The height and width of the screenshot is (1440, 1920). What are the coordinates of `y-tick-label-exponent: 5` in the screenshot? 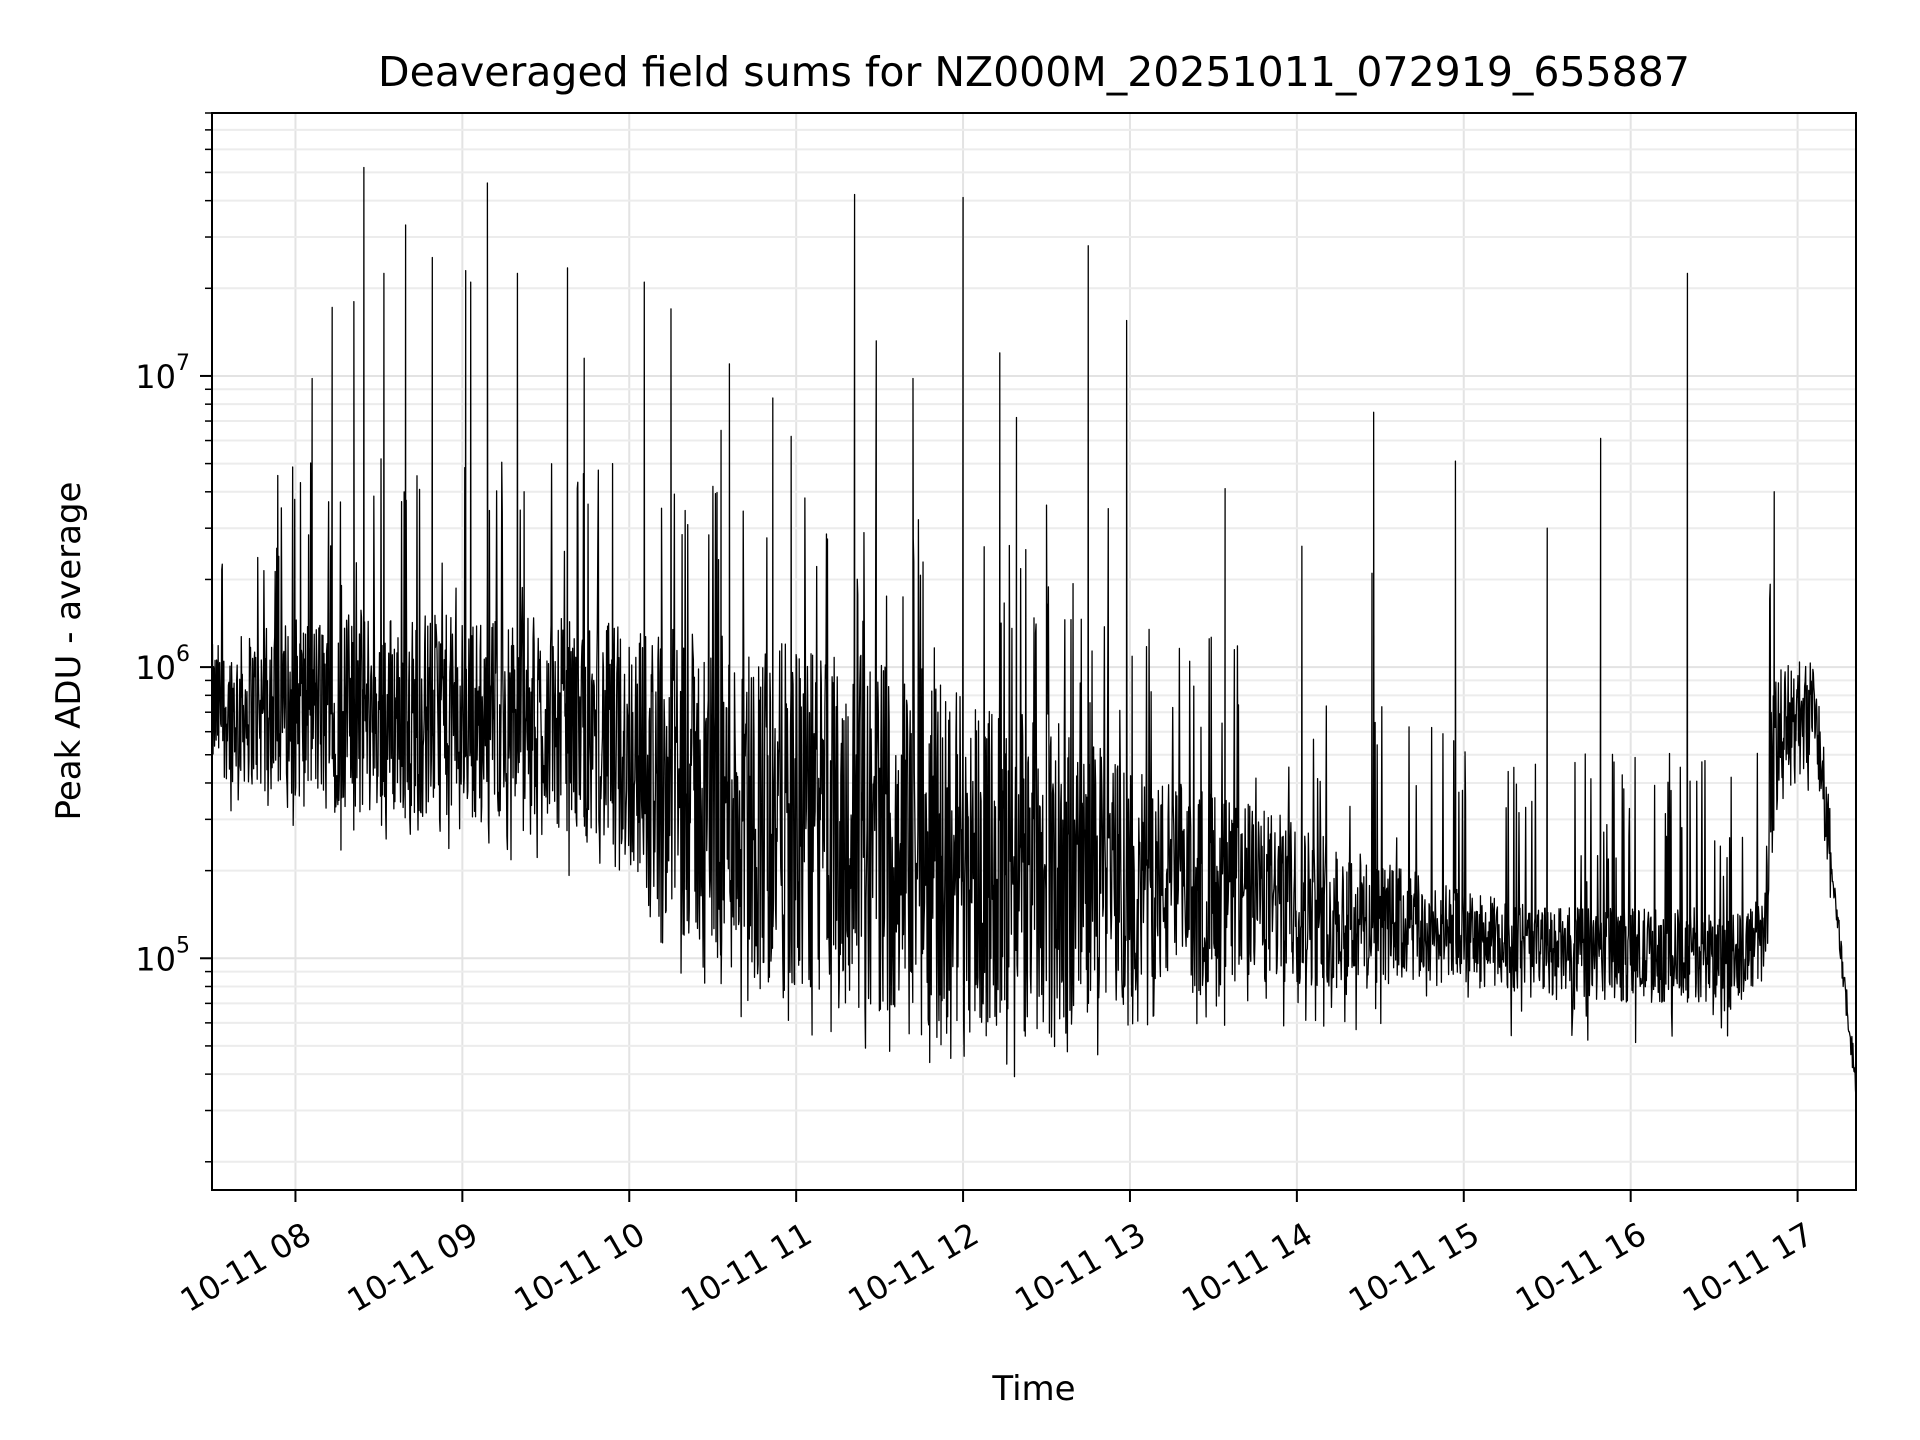 It's located at (183, 945).